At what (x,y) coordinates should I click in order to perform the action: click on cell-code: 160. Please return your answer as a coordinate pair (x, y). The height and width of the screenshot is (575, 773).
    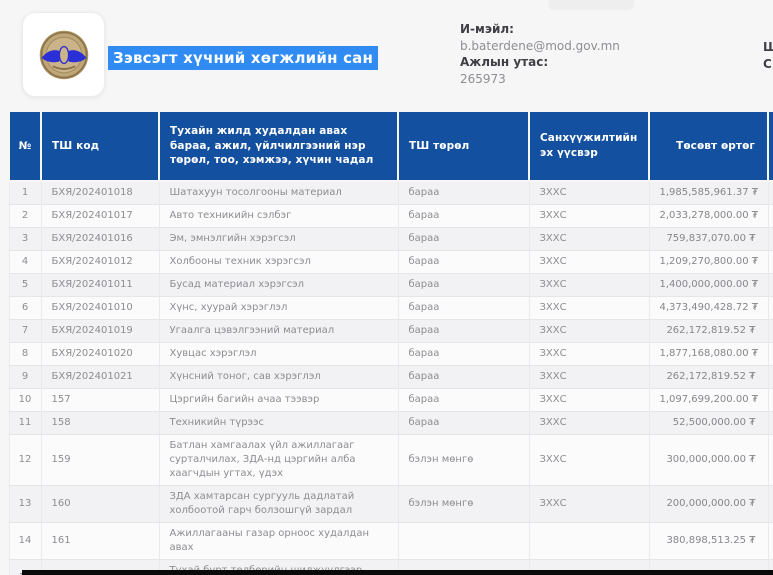
    Looking at the image, I should click on (100, 504).